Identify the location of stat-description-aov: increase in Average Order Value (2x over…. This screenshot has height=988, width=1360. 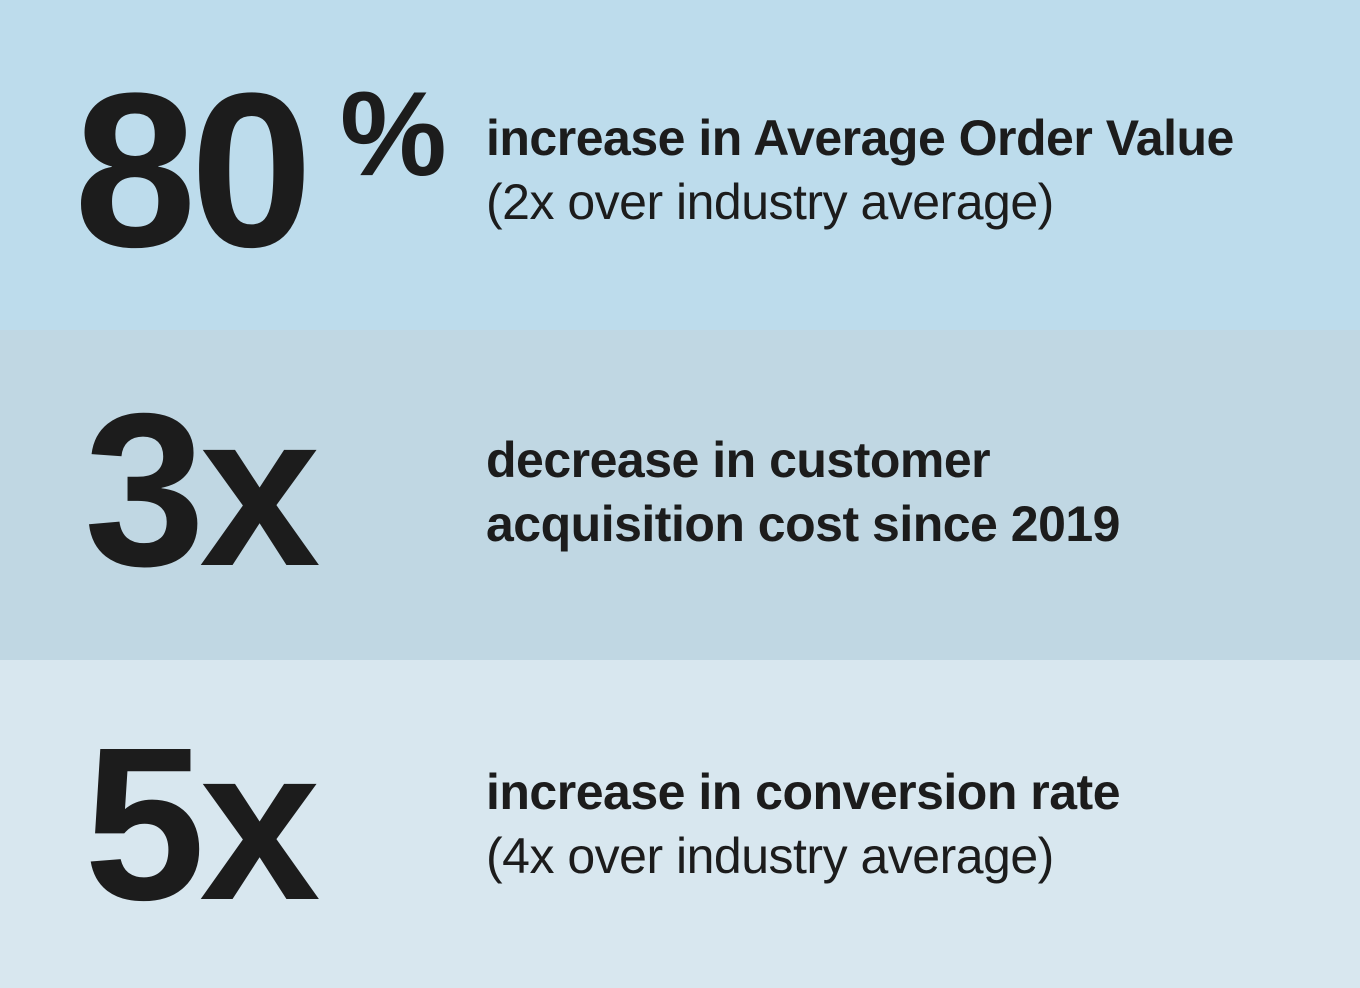
(860, 170).